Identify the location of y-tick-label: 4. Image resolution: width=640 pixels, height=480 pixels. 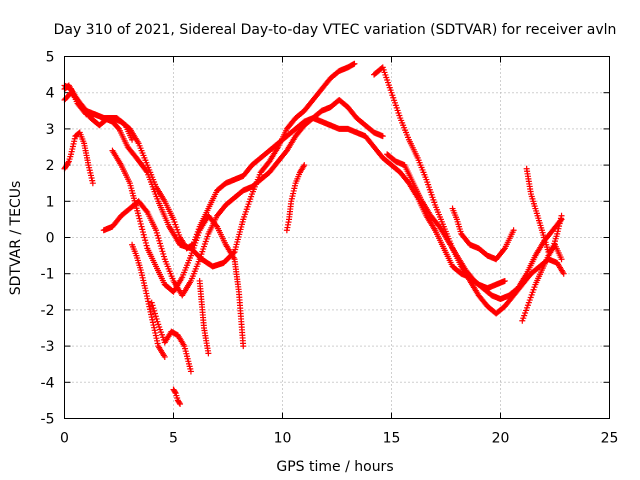
(50, 94).